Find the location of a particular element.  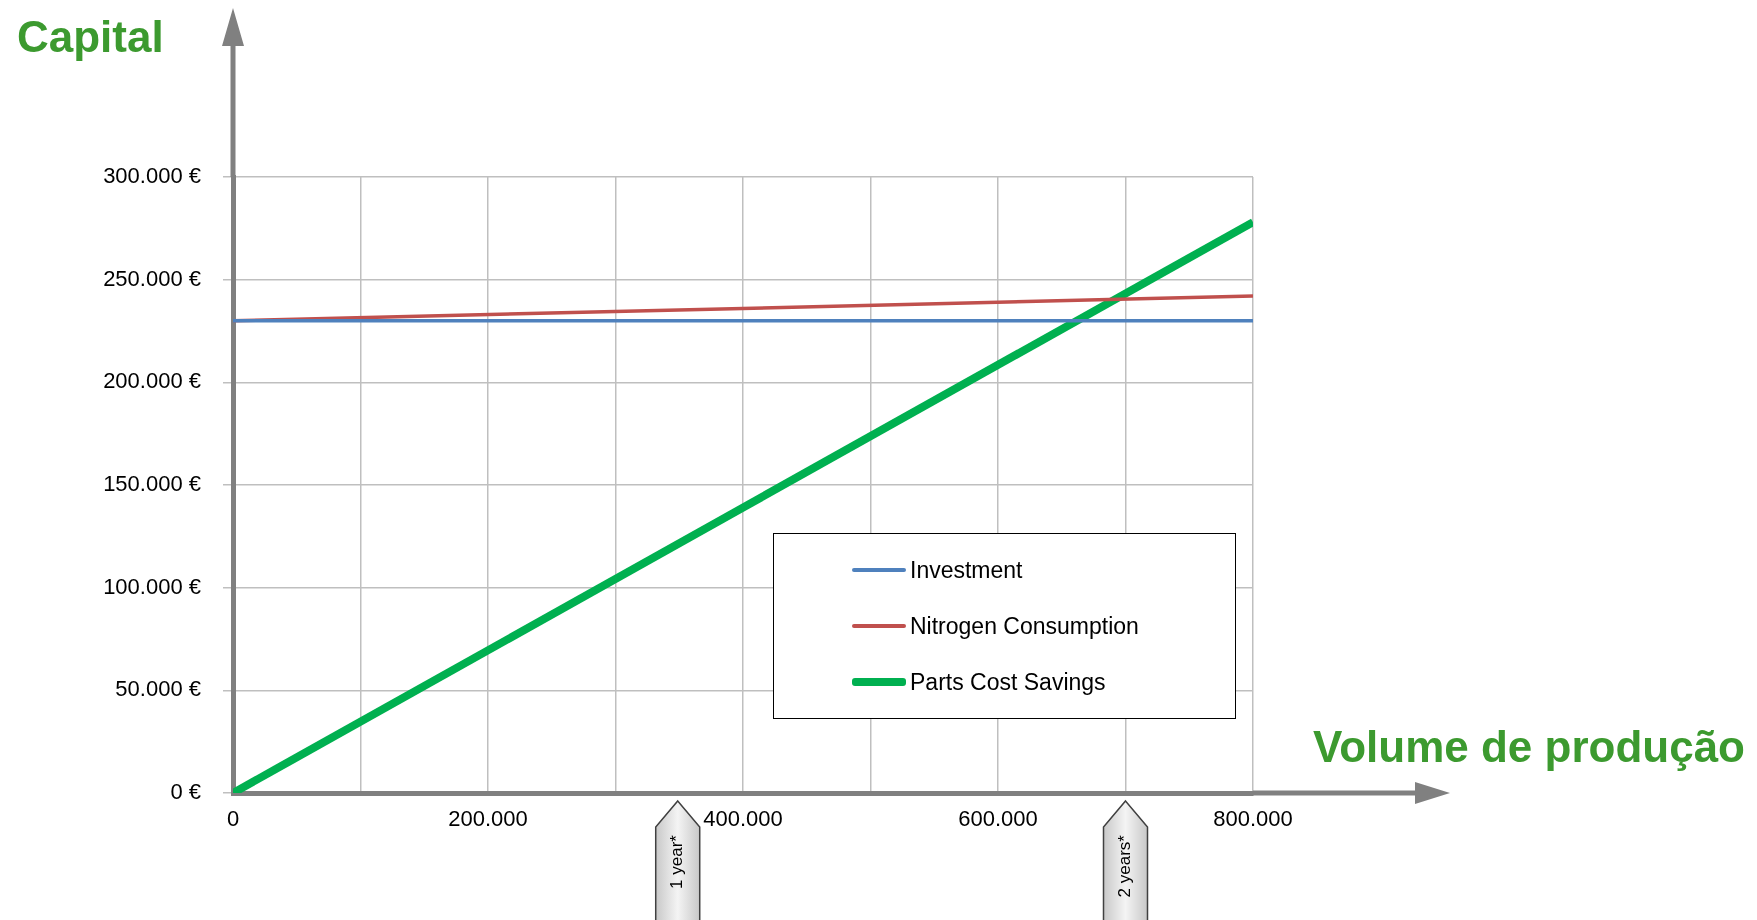

legend-label: Nitrogen Consumption is located at coordinates (1024, 626).